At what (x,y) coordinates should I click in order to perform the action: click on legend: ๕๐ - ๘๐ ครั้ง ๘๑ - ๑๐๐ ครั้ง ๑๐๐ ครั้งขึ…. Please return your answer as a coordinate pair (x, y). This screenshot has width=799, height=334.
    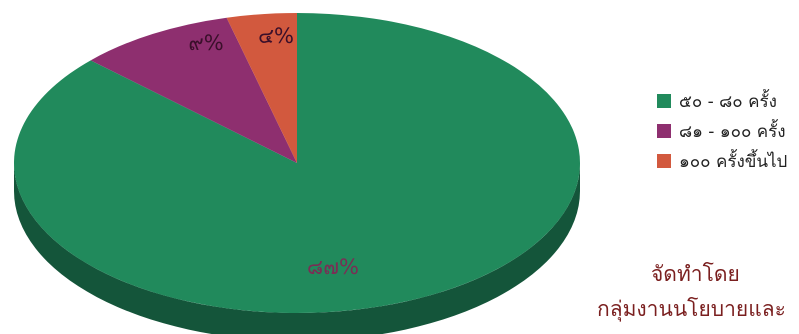
    Looking at the image, I should click on (722, 133).